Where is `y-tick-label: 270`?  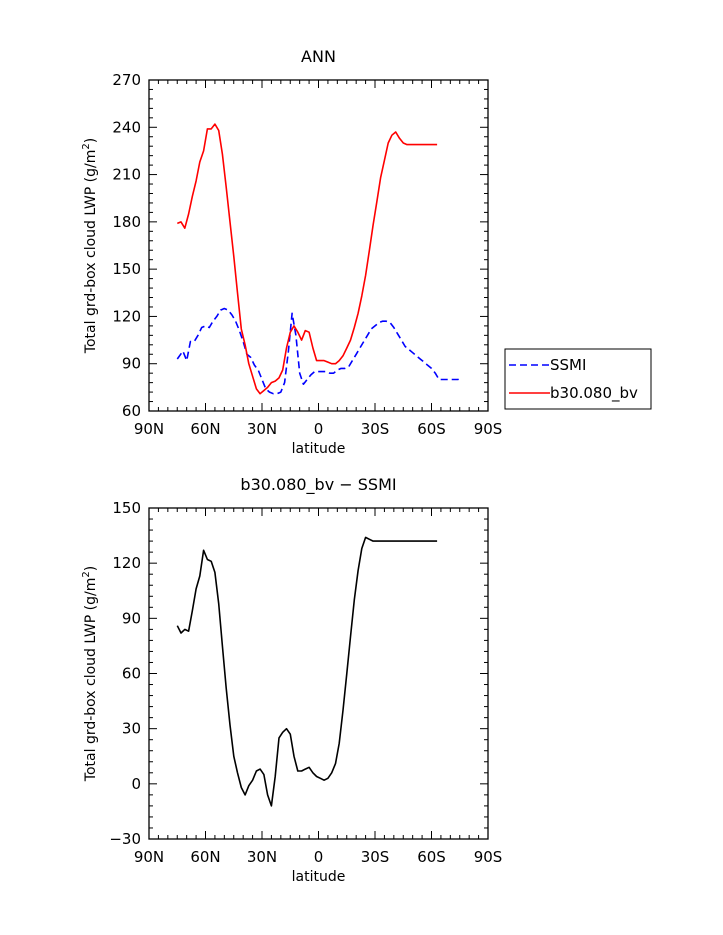
y-tick-label: 270 is located at coordinates (126, 80).